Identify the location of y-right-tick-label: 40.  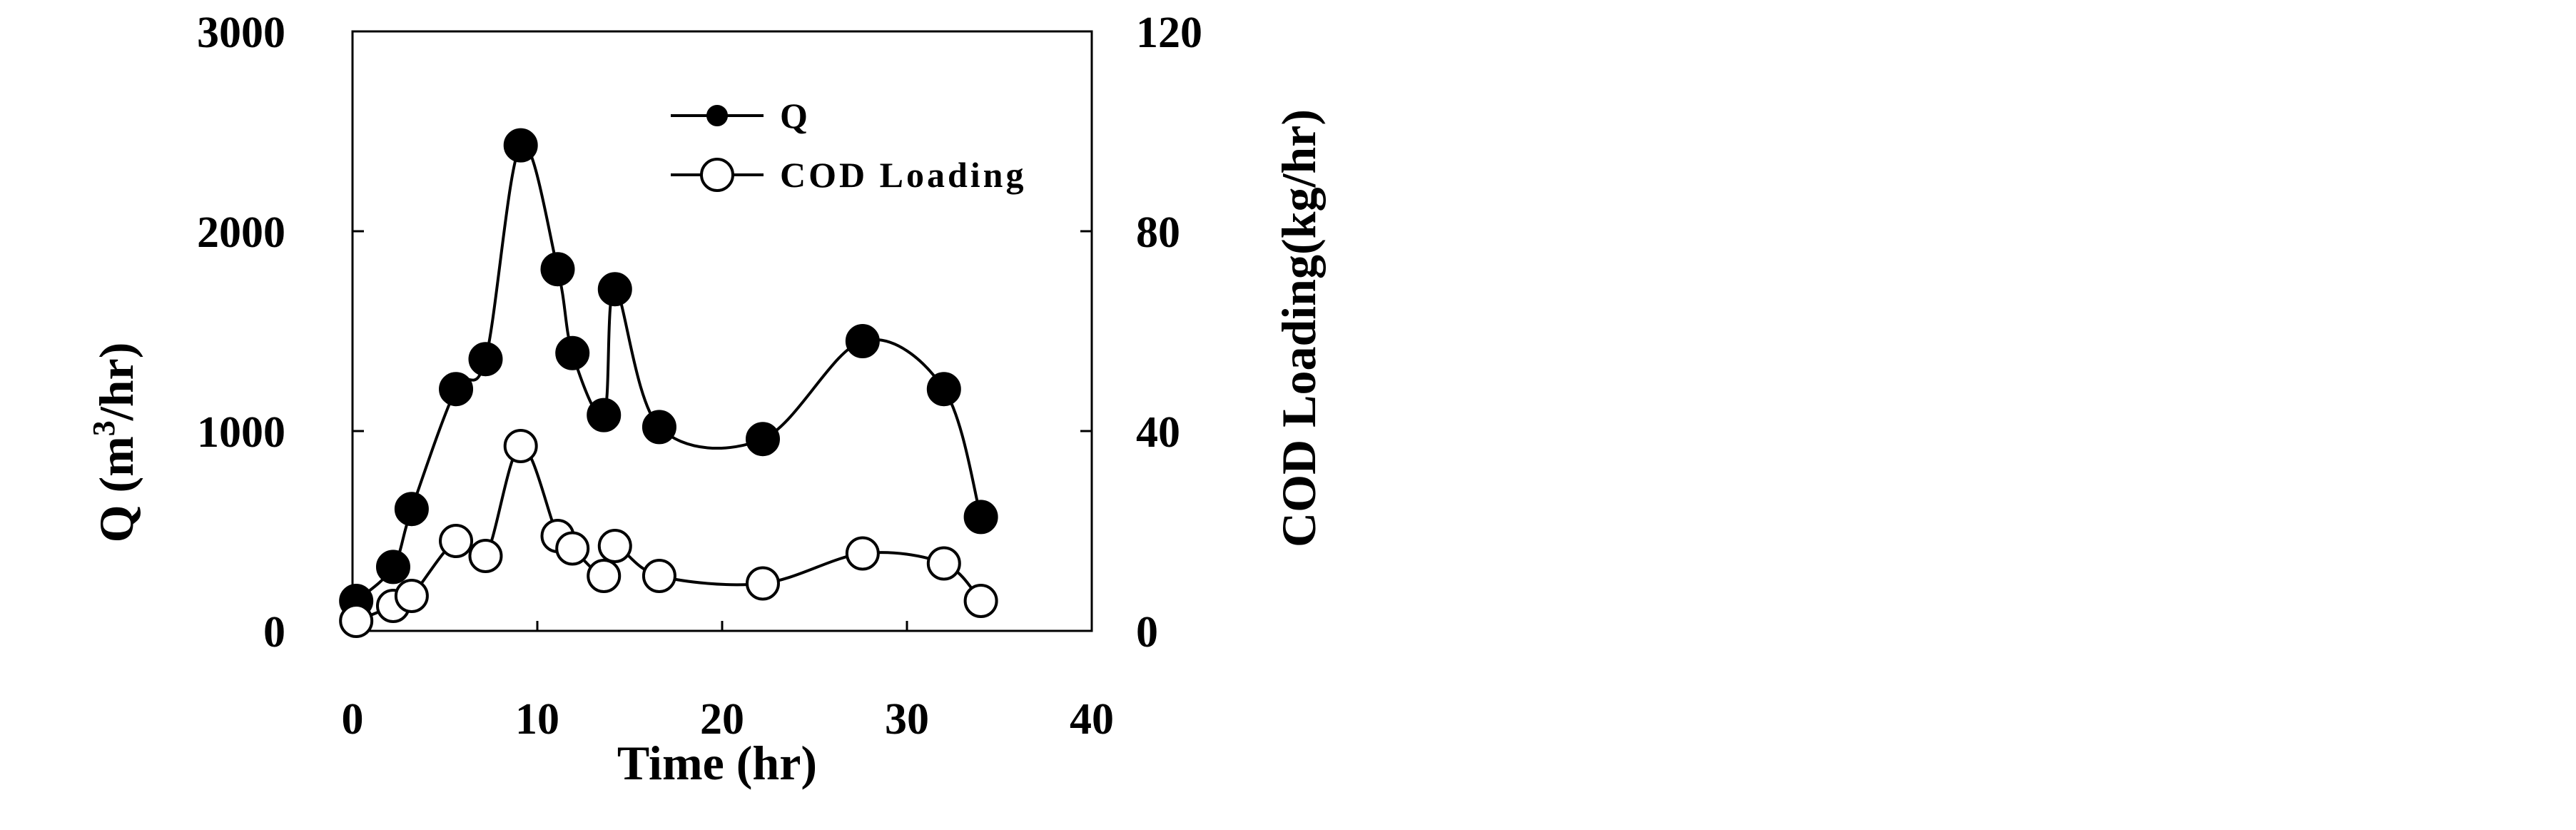
(1158, 432).